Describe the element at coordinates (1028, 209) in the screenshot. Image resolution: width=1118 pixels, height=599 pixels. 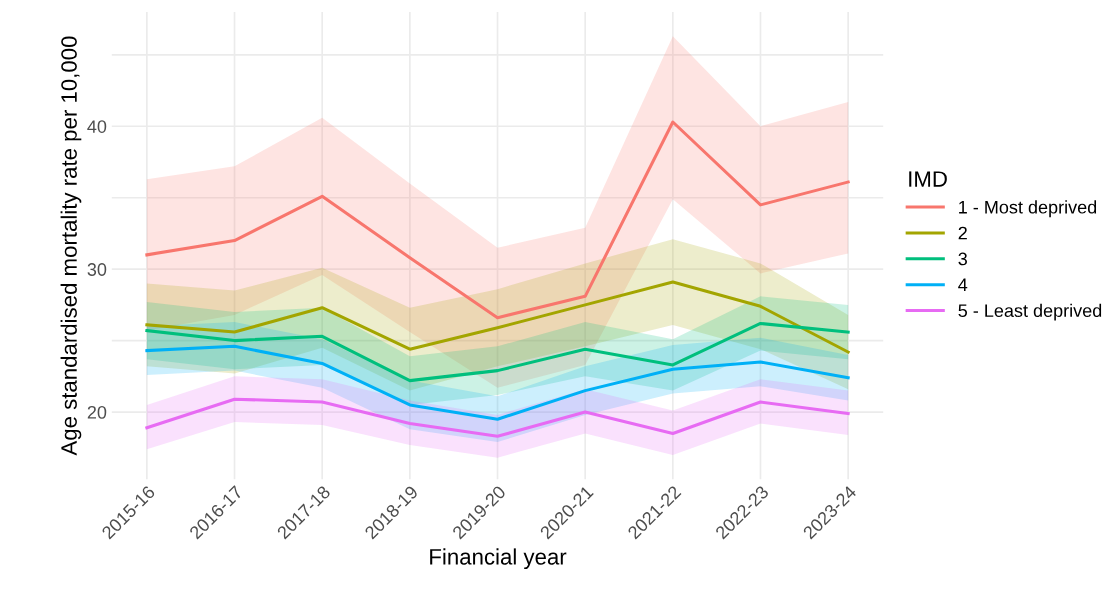
I see `legend-label: 1 - Most deprived` at that location.